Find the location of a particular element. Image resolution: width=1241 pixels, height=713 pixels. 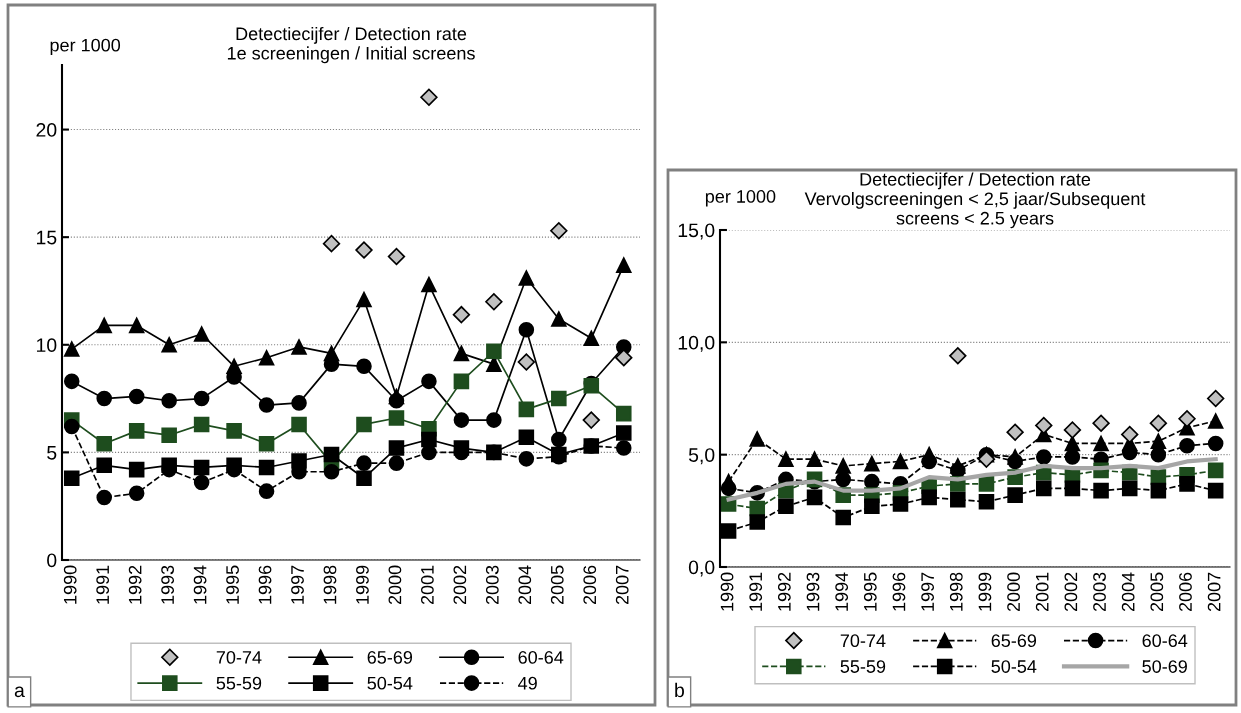

y-tick-label: 10,0 is located at coordinates (696, 343).